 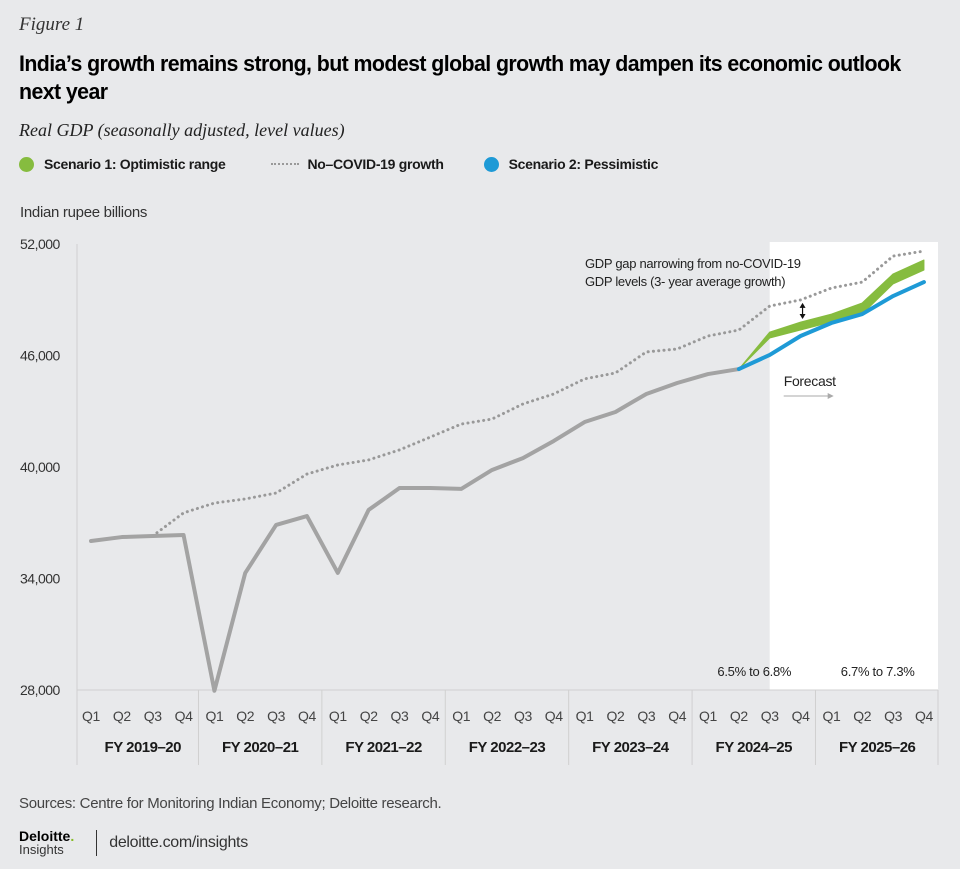 What do you see at coordinates (40, 579) in the screenshot?
I see `y-tick-label: 34,000` at bounding box center [40, 579].